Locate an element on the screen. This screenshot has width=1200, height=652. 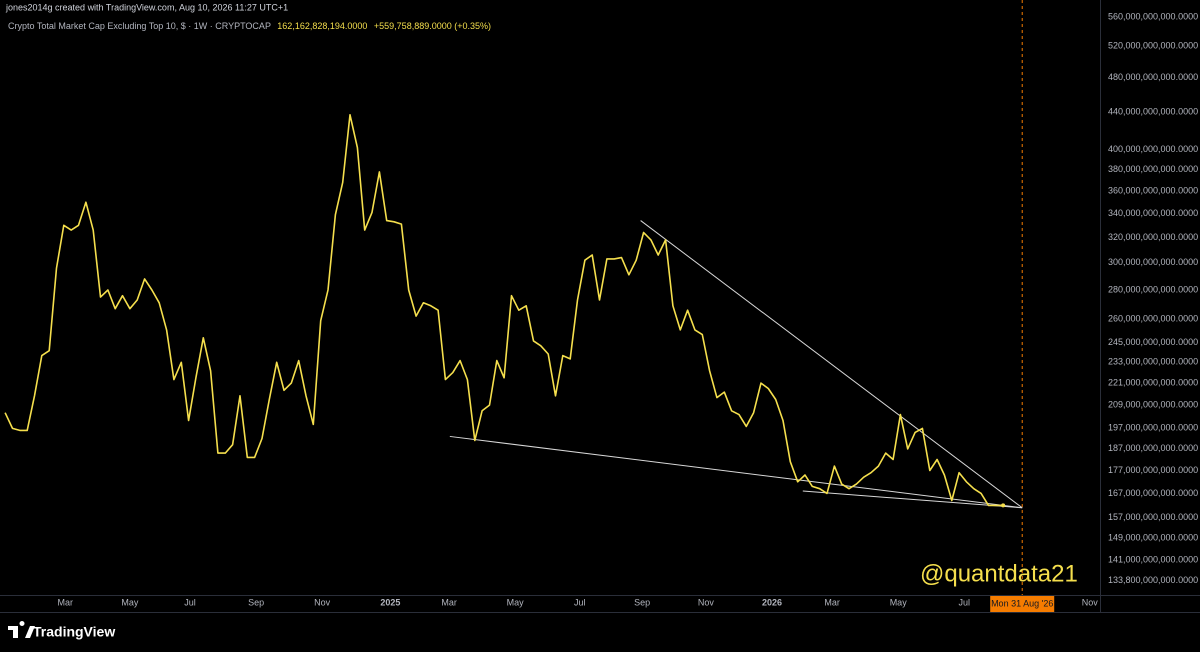
y-tick-label: 300,000,000,000.0000 is located at coordinates (1153, 262).